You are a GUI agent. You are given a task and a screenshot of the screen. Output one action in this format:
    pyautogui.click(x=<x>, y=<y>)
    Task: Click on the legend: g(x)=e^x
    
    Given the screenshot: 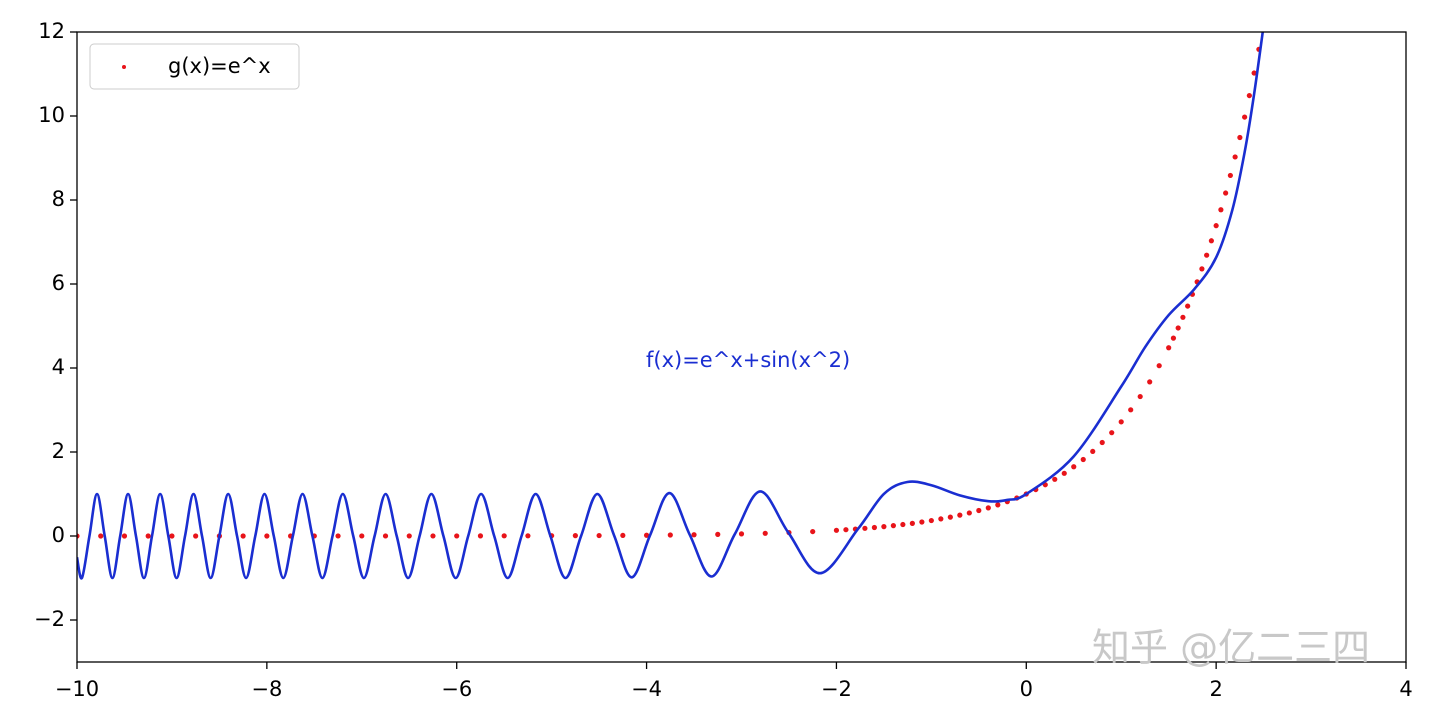 What is the action you would take?
    pyautogui.click(x=194, y=66)
    